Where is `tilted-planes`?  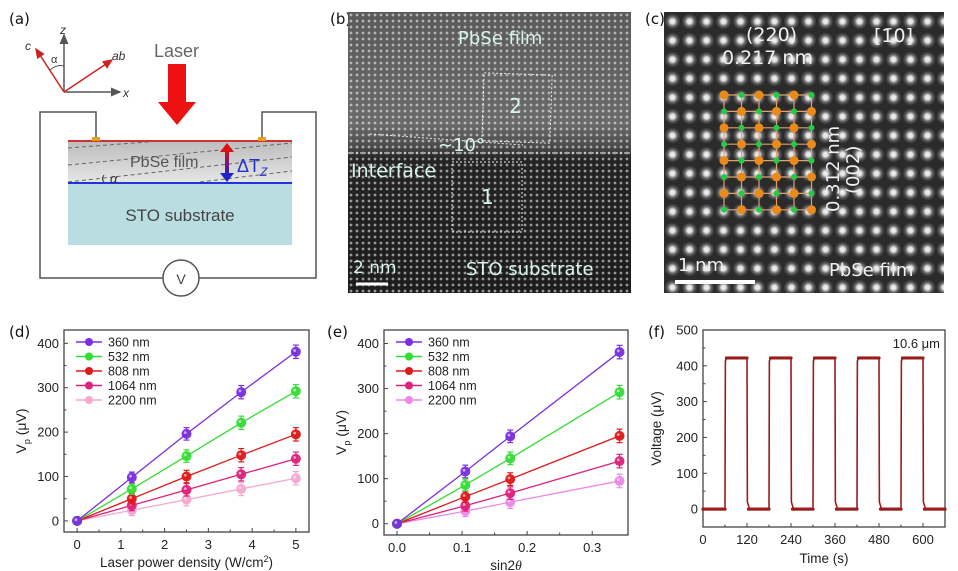
tilted-planes is located at coordinates (180, 161).